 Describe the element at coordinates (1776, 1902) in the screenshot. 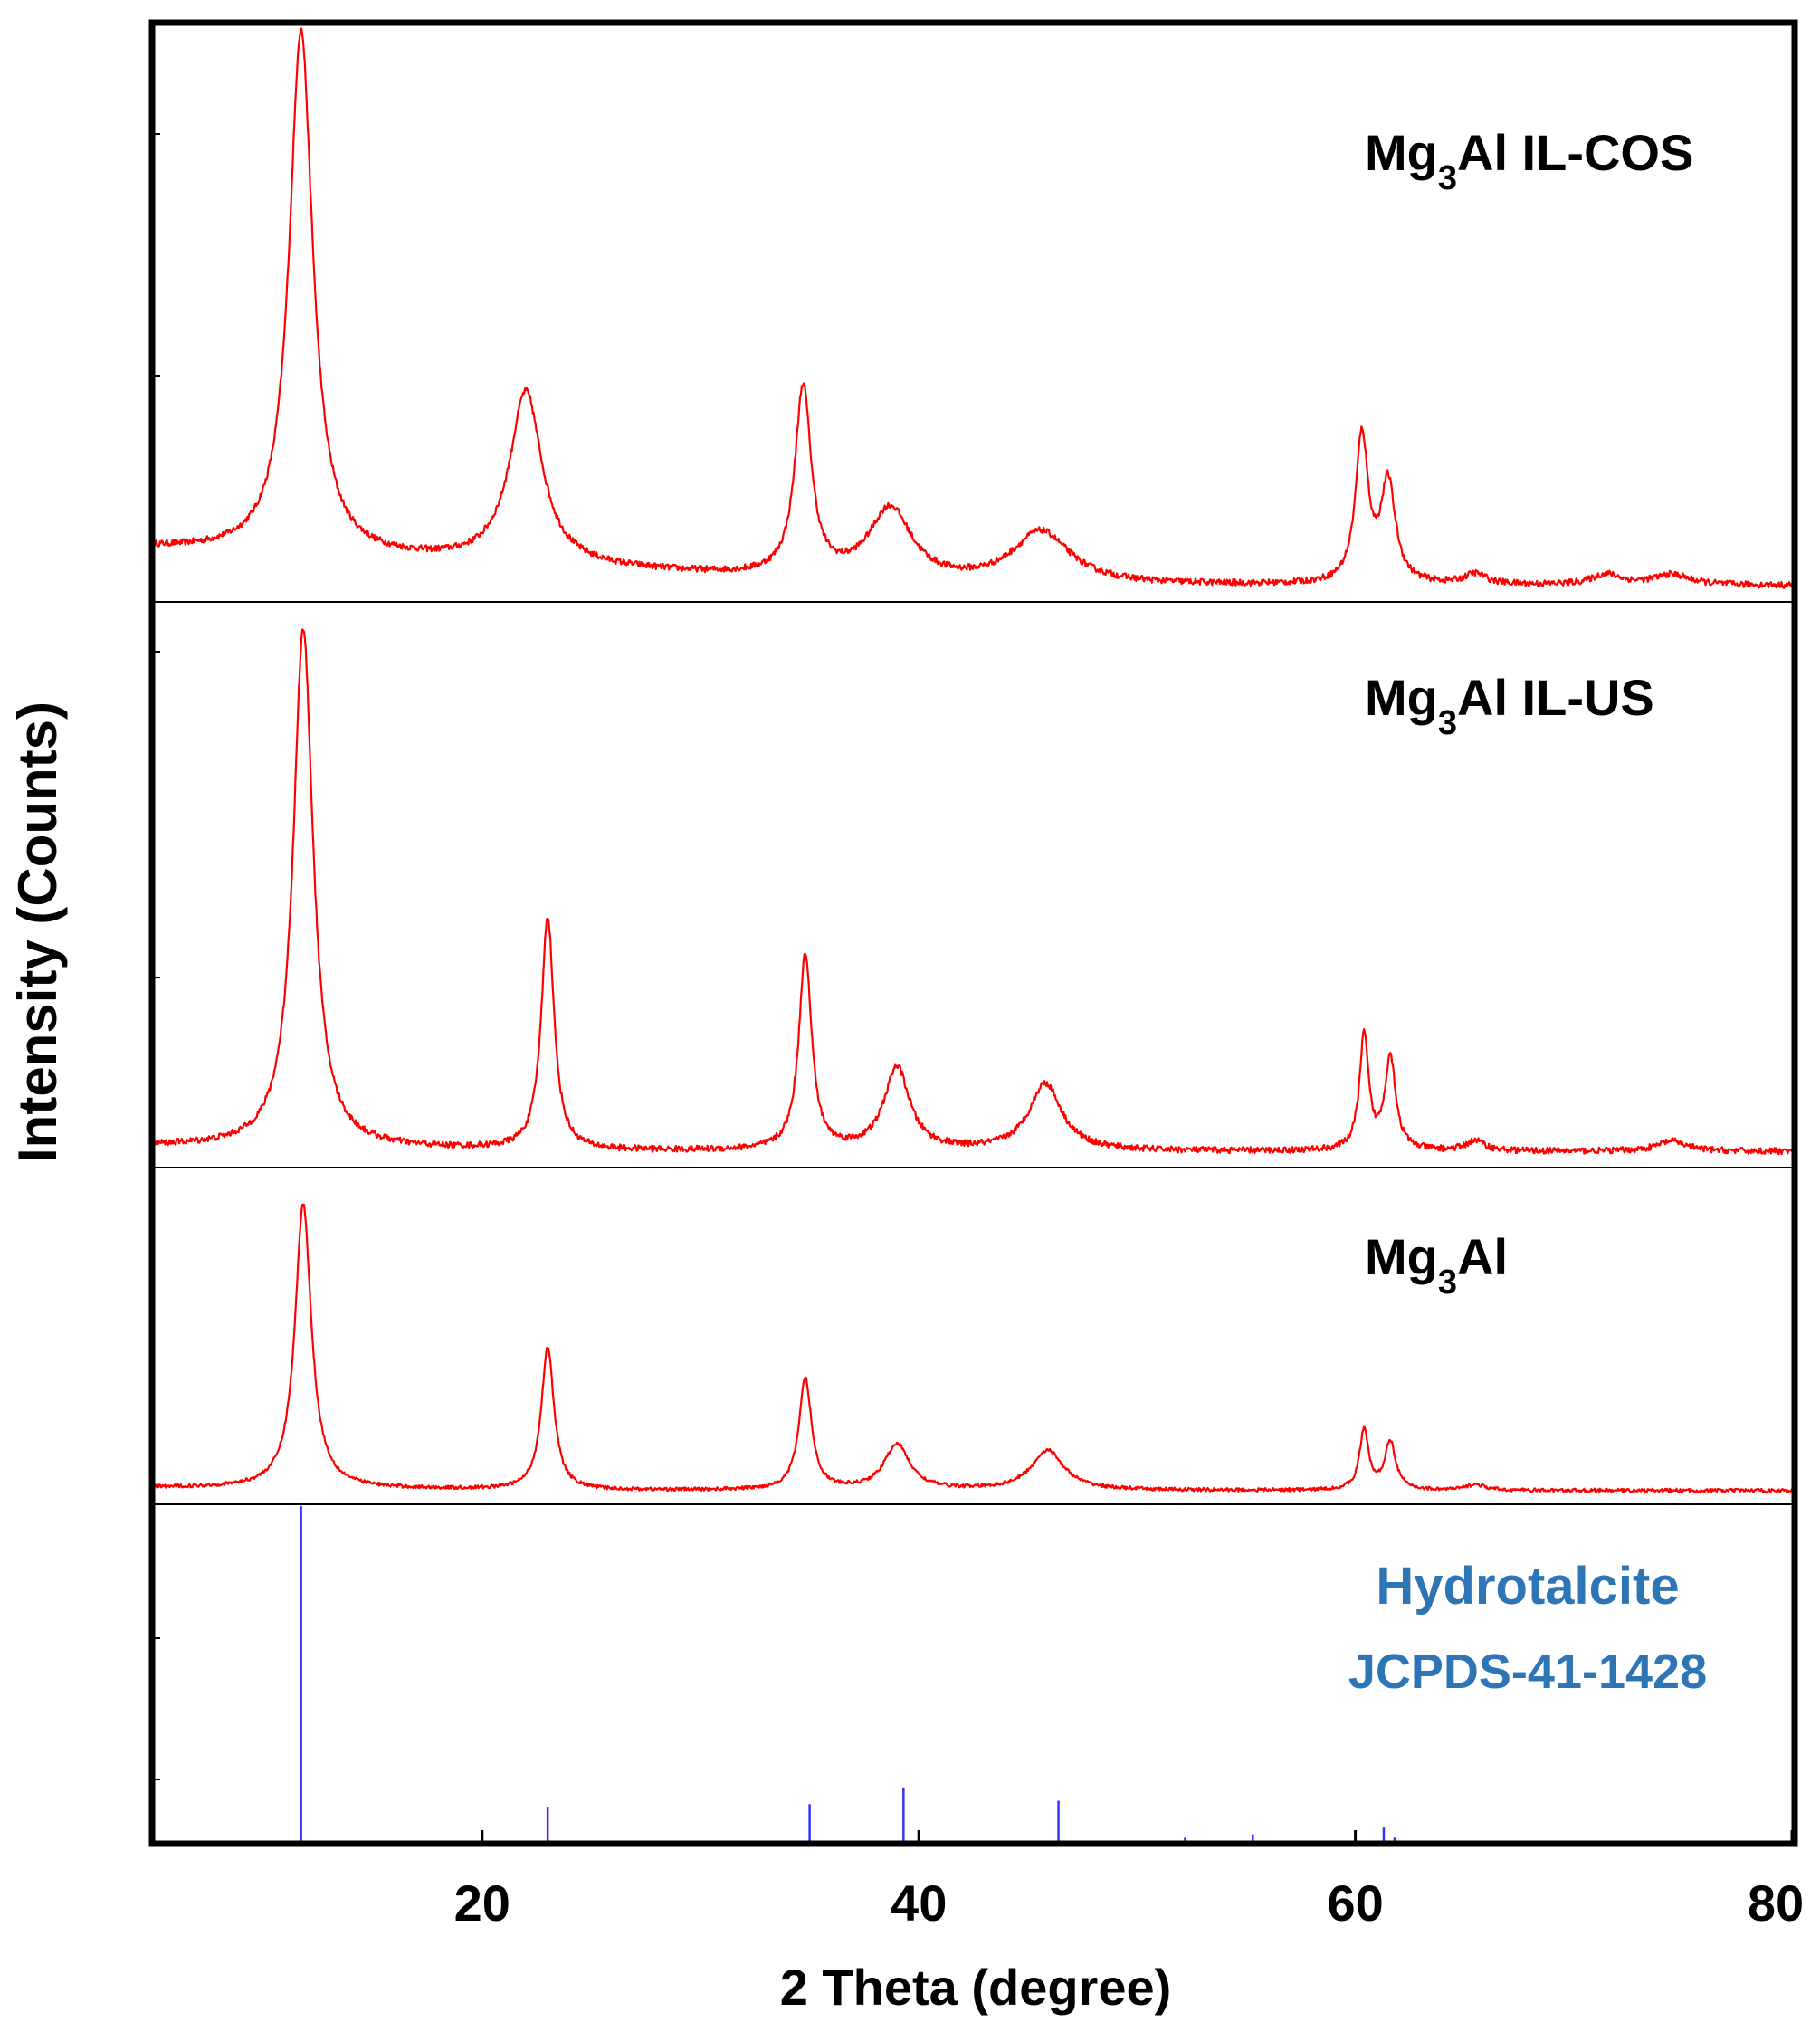

I see `x-axis-tick-label-80: 80` at that location.